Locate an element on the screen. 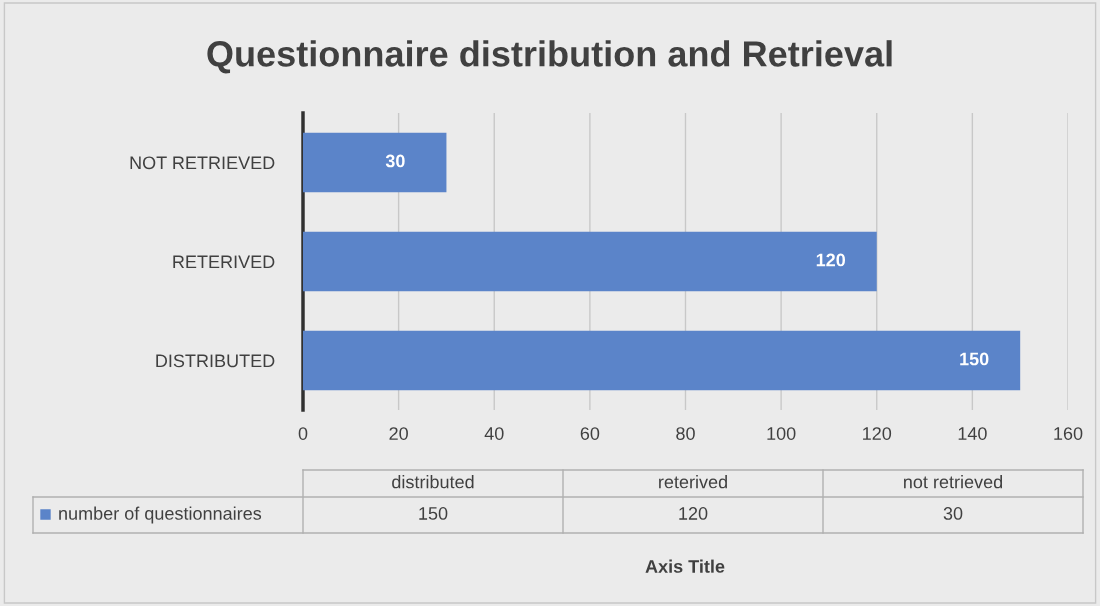 The width and height of the screenshot is (1100, 606). x-tick-label: 0 is located at coordinates (303, 433).